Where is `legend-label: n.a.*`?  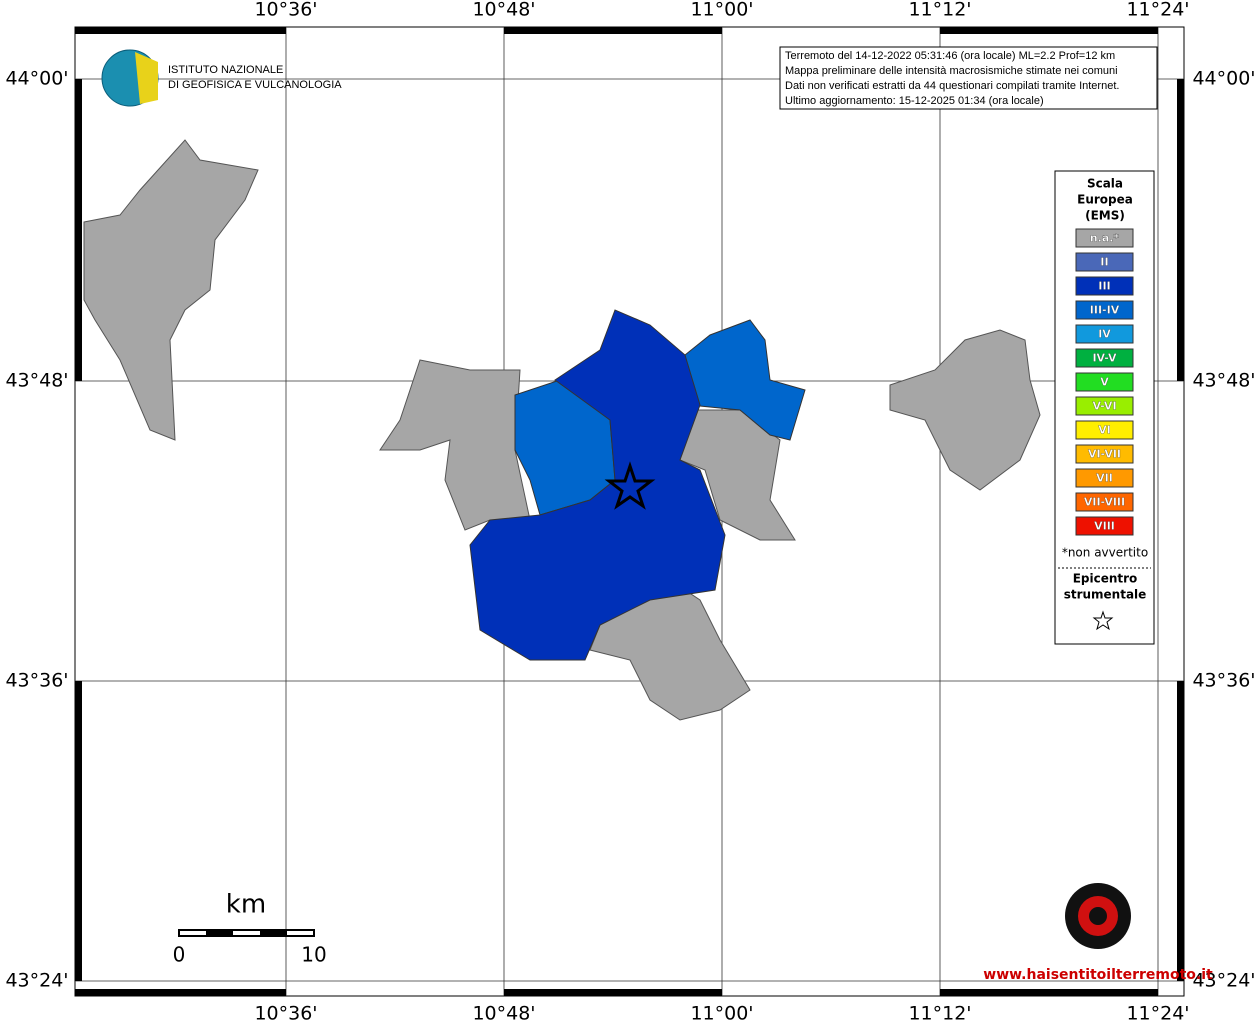
legend-label: n.a.* is located at coordinates (1105, 238).